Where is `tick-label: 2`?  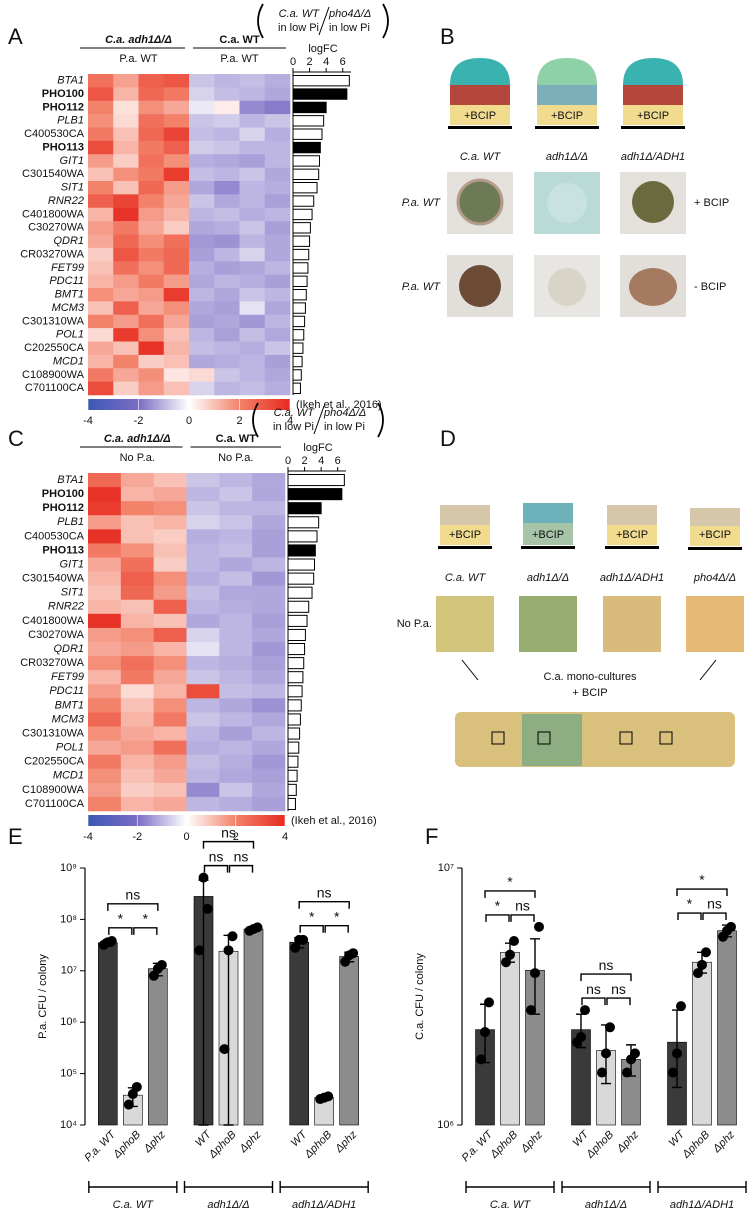
tick-label: 2 is located at coordinates (305, 461).